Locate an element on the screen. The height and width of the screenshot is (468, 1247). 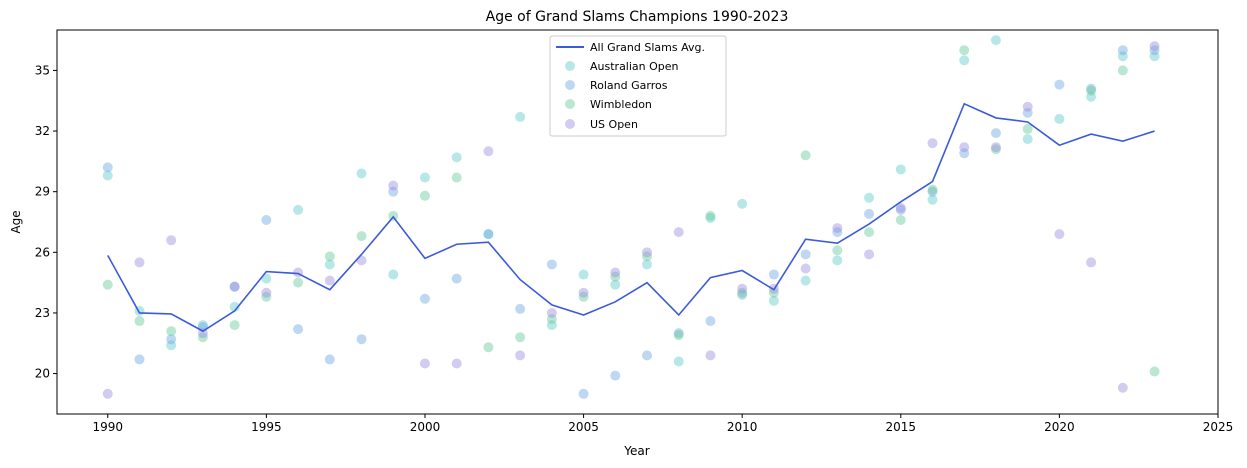
legend-label-us-open: US Open is located at coordinates (614, 124).